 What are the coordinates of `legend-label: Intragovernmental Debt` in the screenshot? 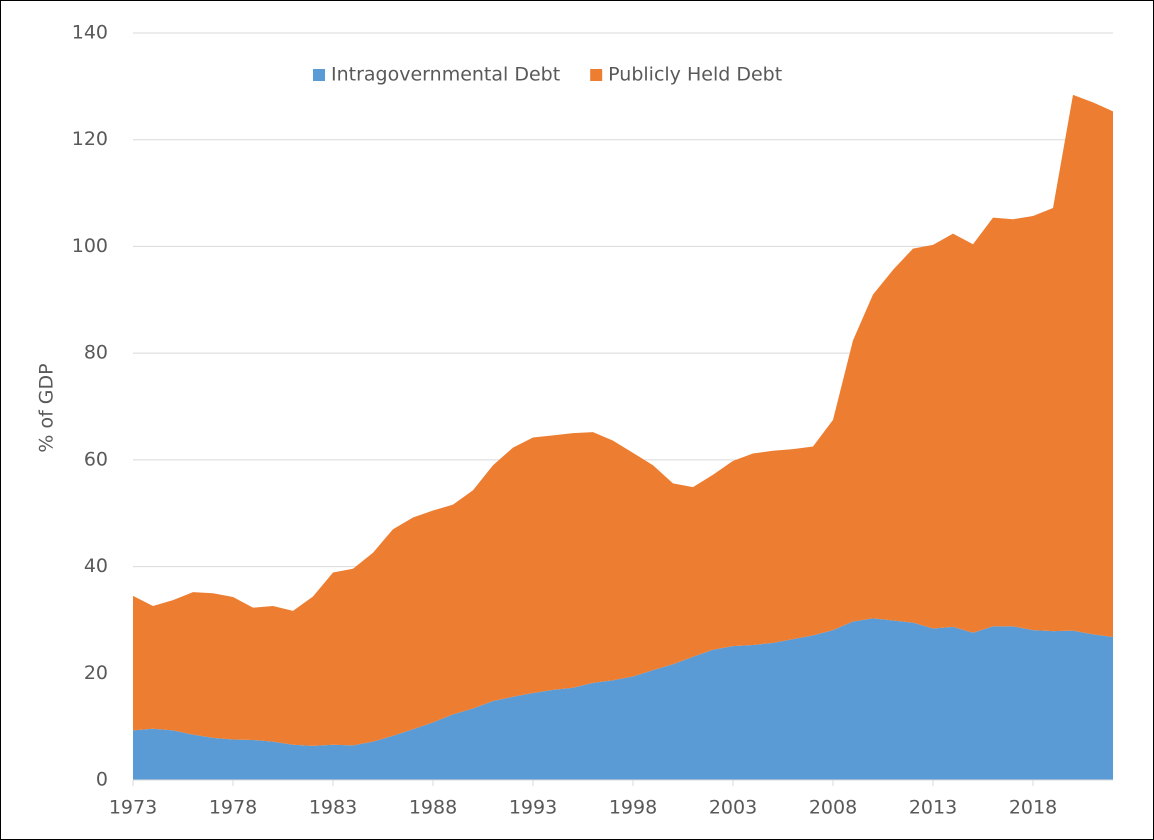 It's located at (445, 75).